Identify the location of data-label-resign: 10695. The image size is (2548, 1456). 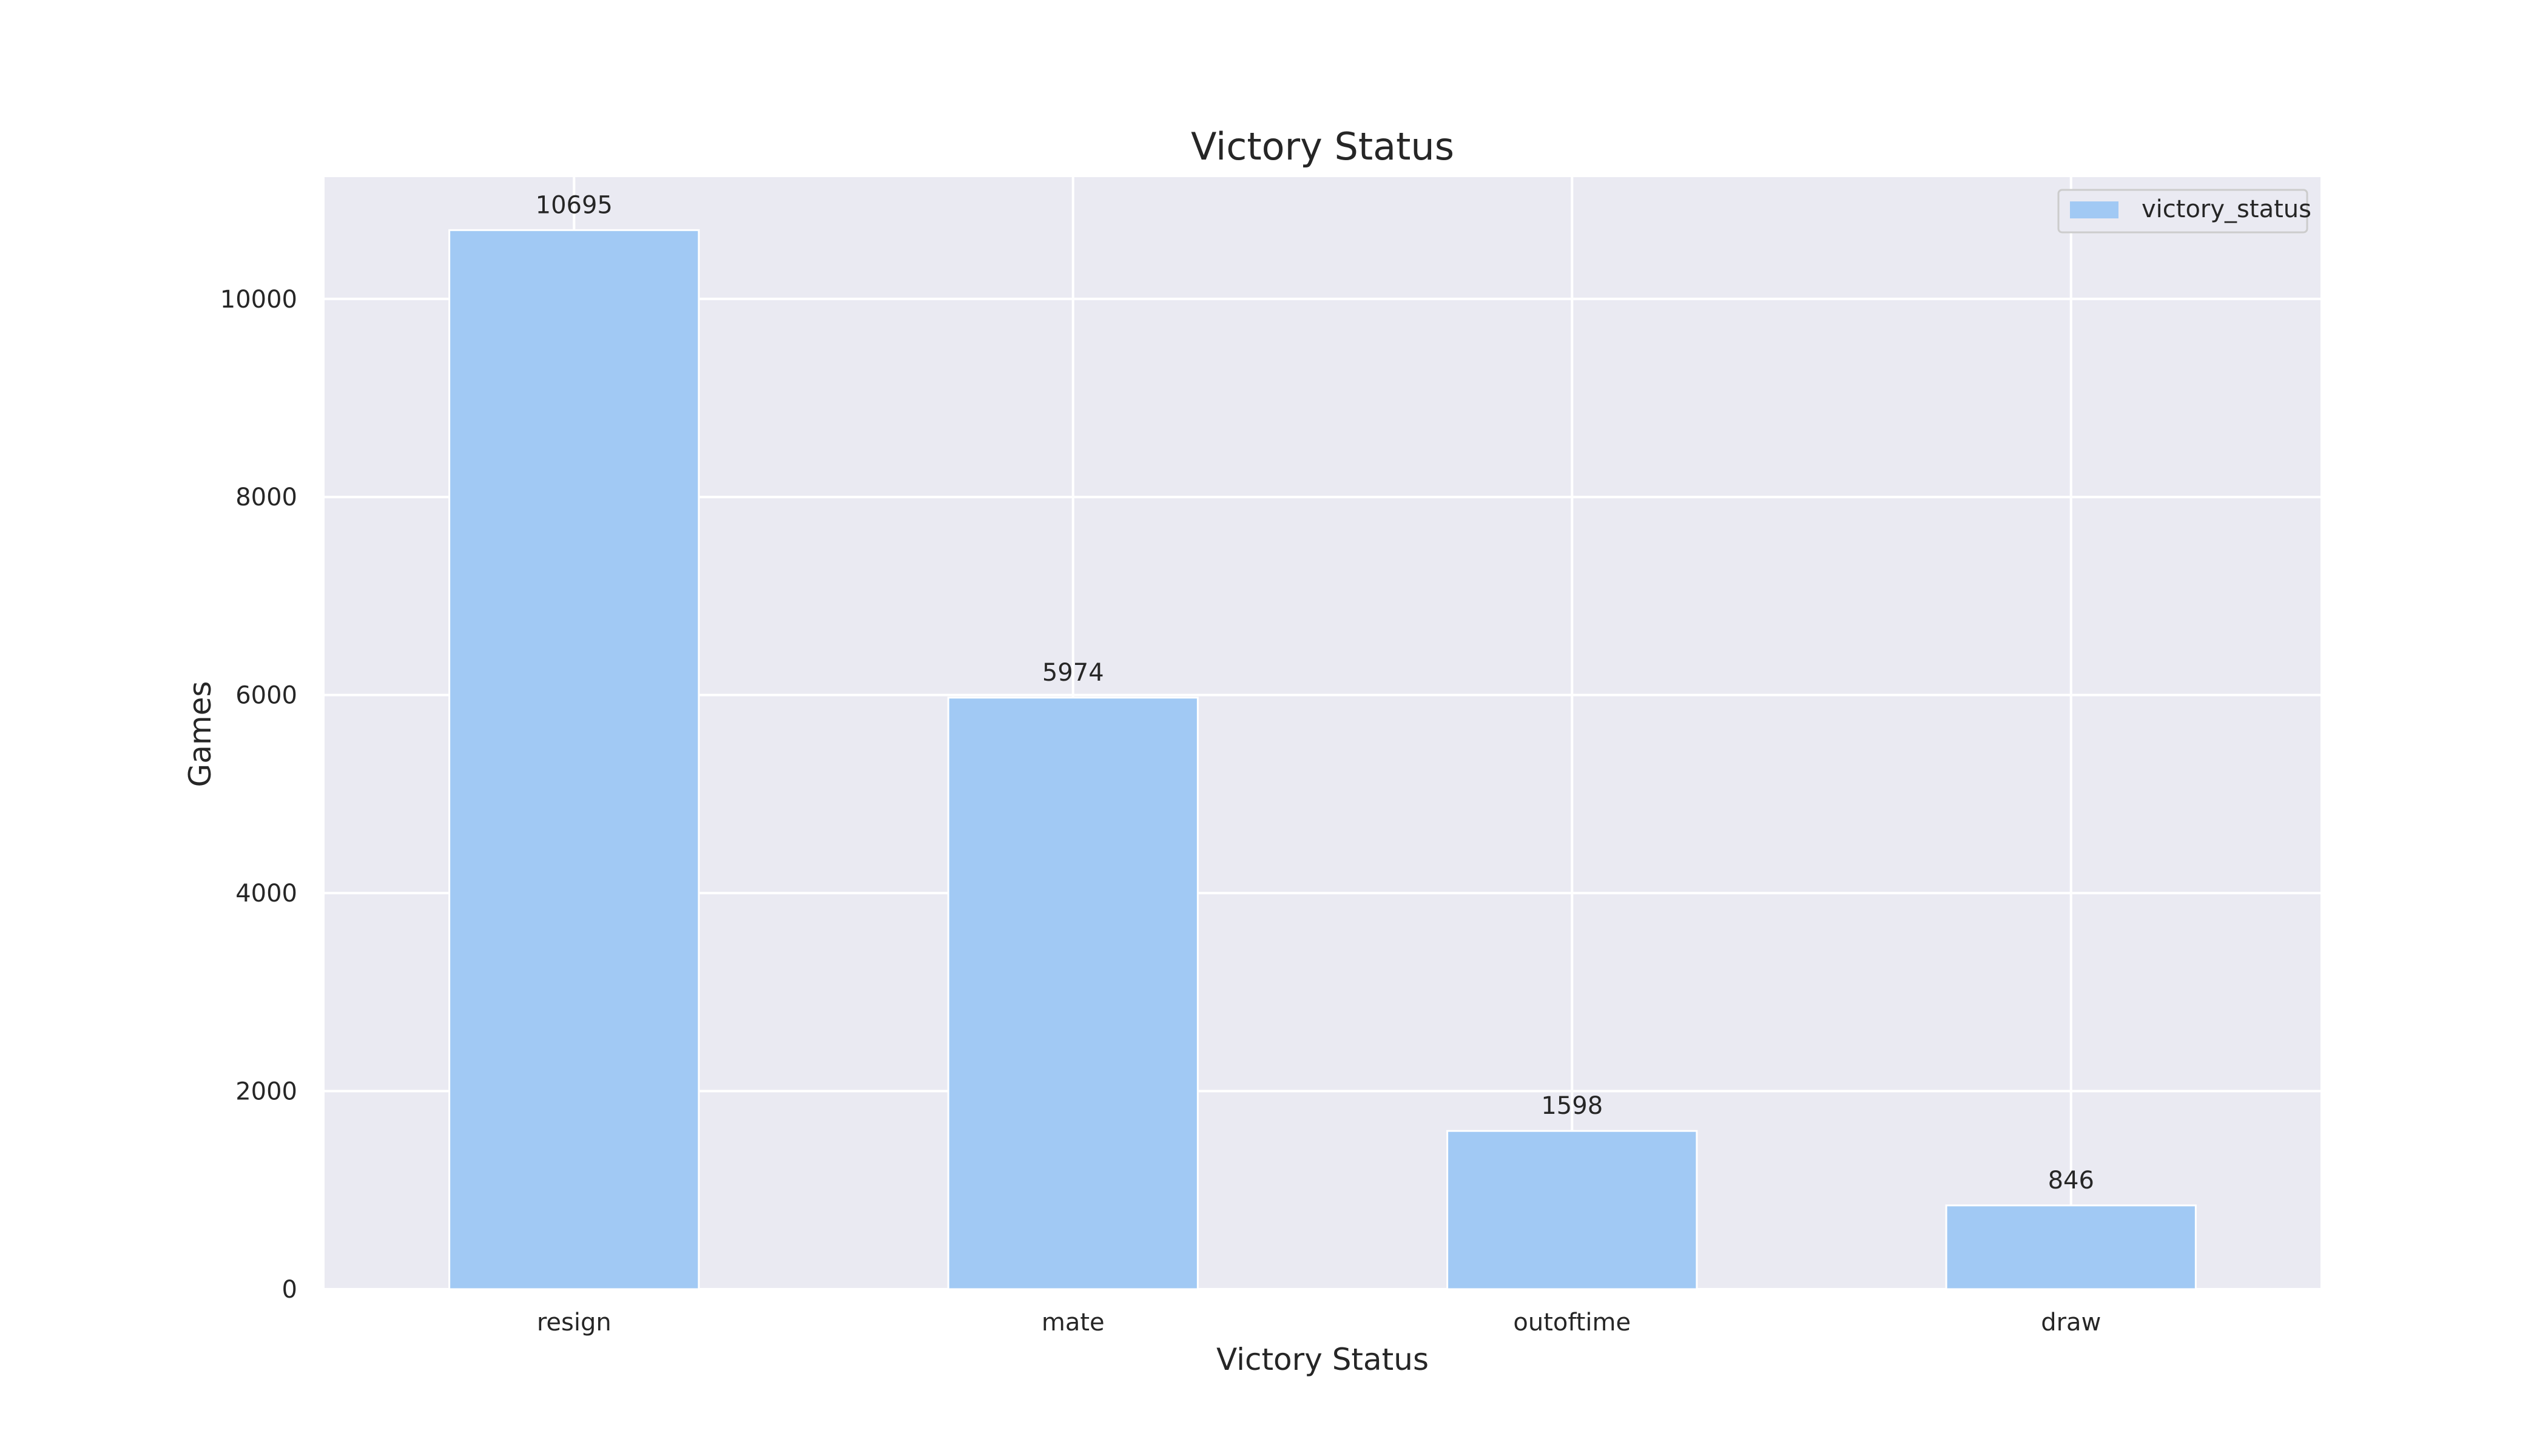
(574, 205).